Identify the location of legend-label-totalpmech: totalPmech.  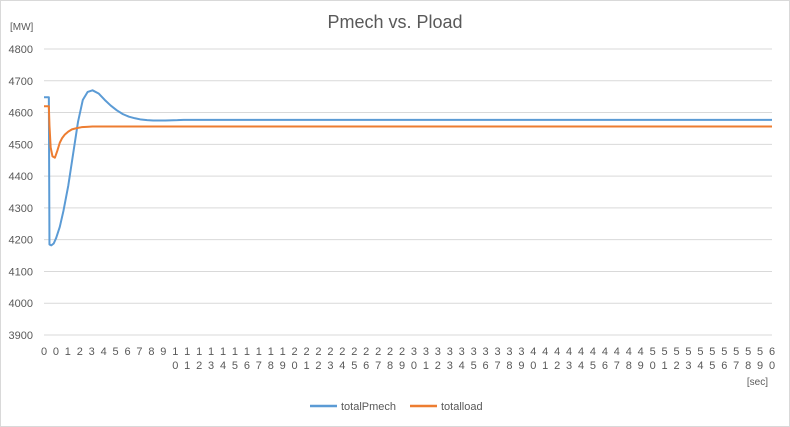
(368, 407).